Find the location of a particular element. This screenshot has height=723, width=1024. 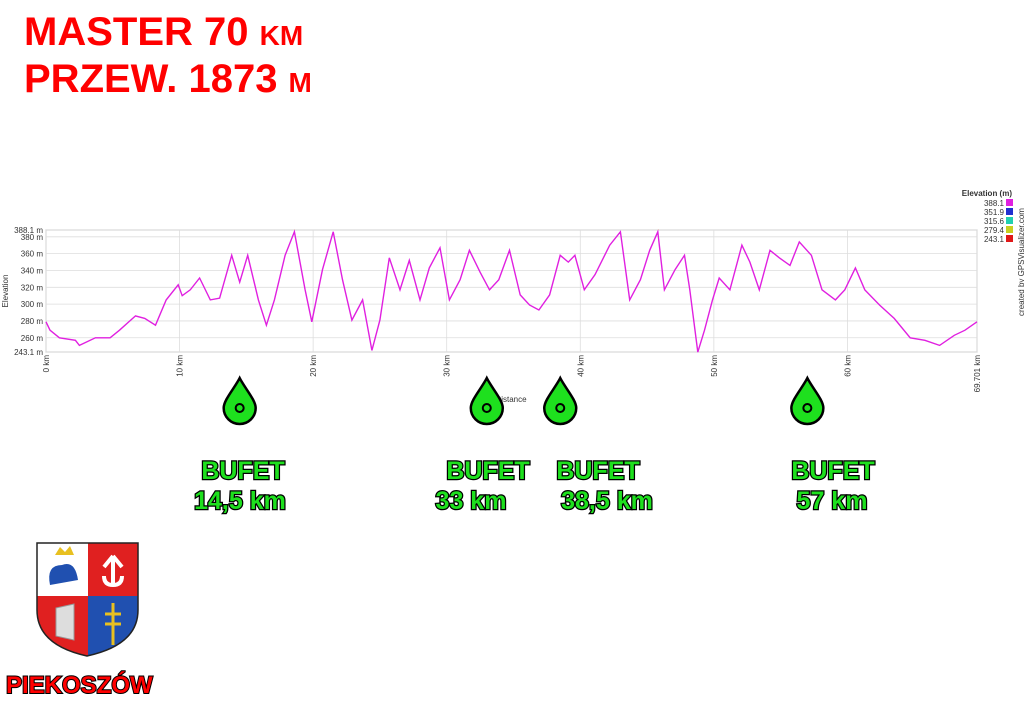

annotation-label: 38,5 km is located at coordinates (607, 501).